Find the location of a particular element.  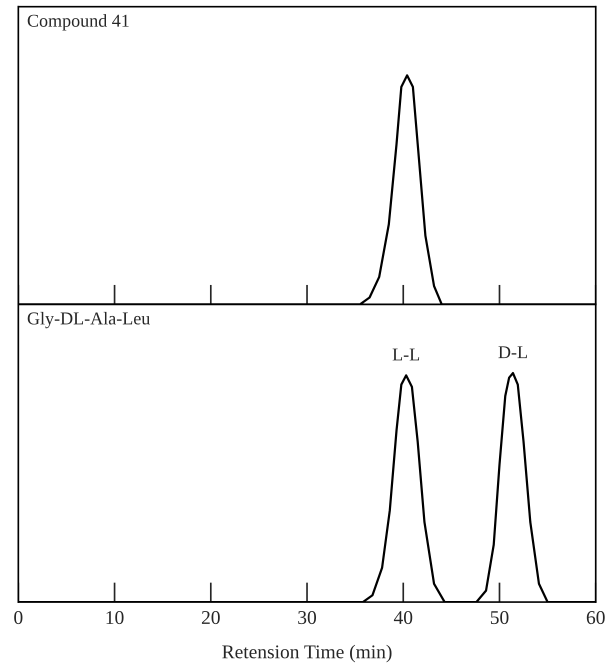

x-tick-label: 30 is located at coordinates (307, 617).